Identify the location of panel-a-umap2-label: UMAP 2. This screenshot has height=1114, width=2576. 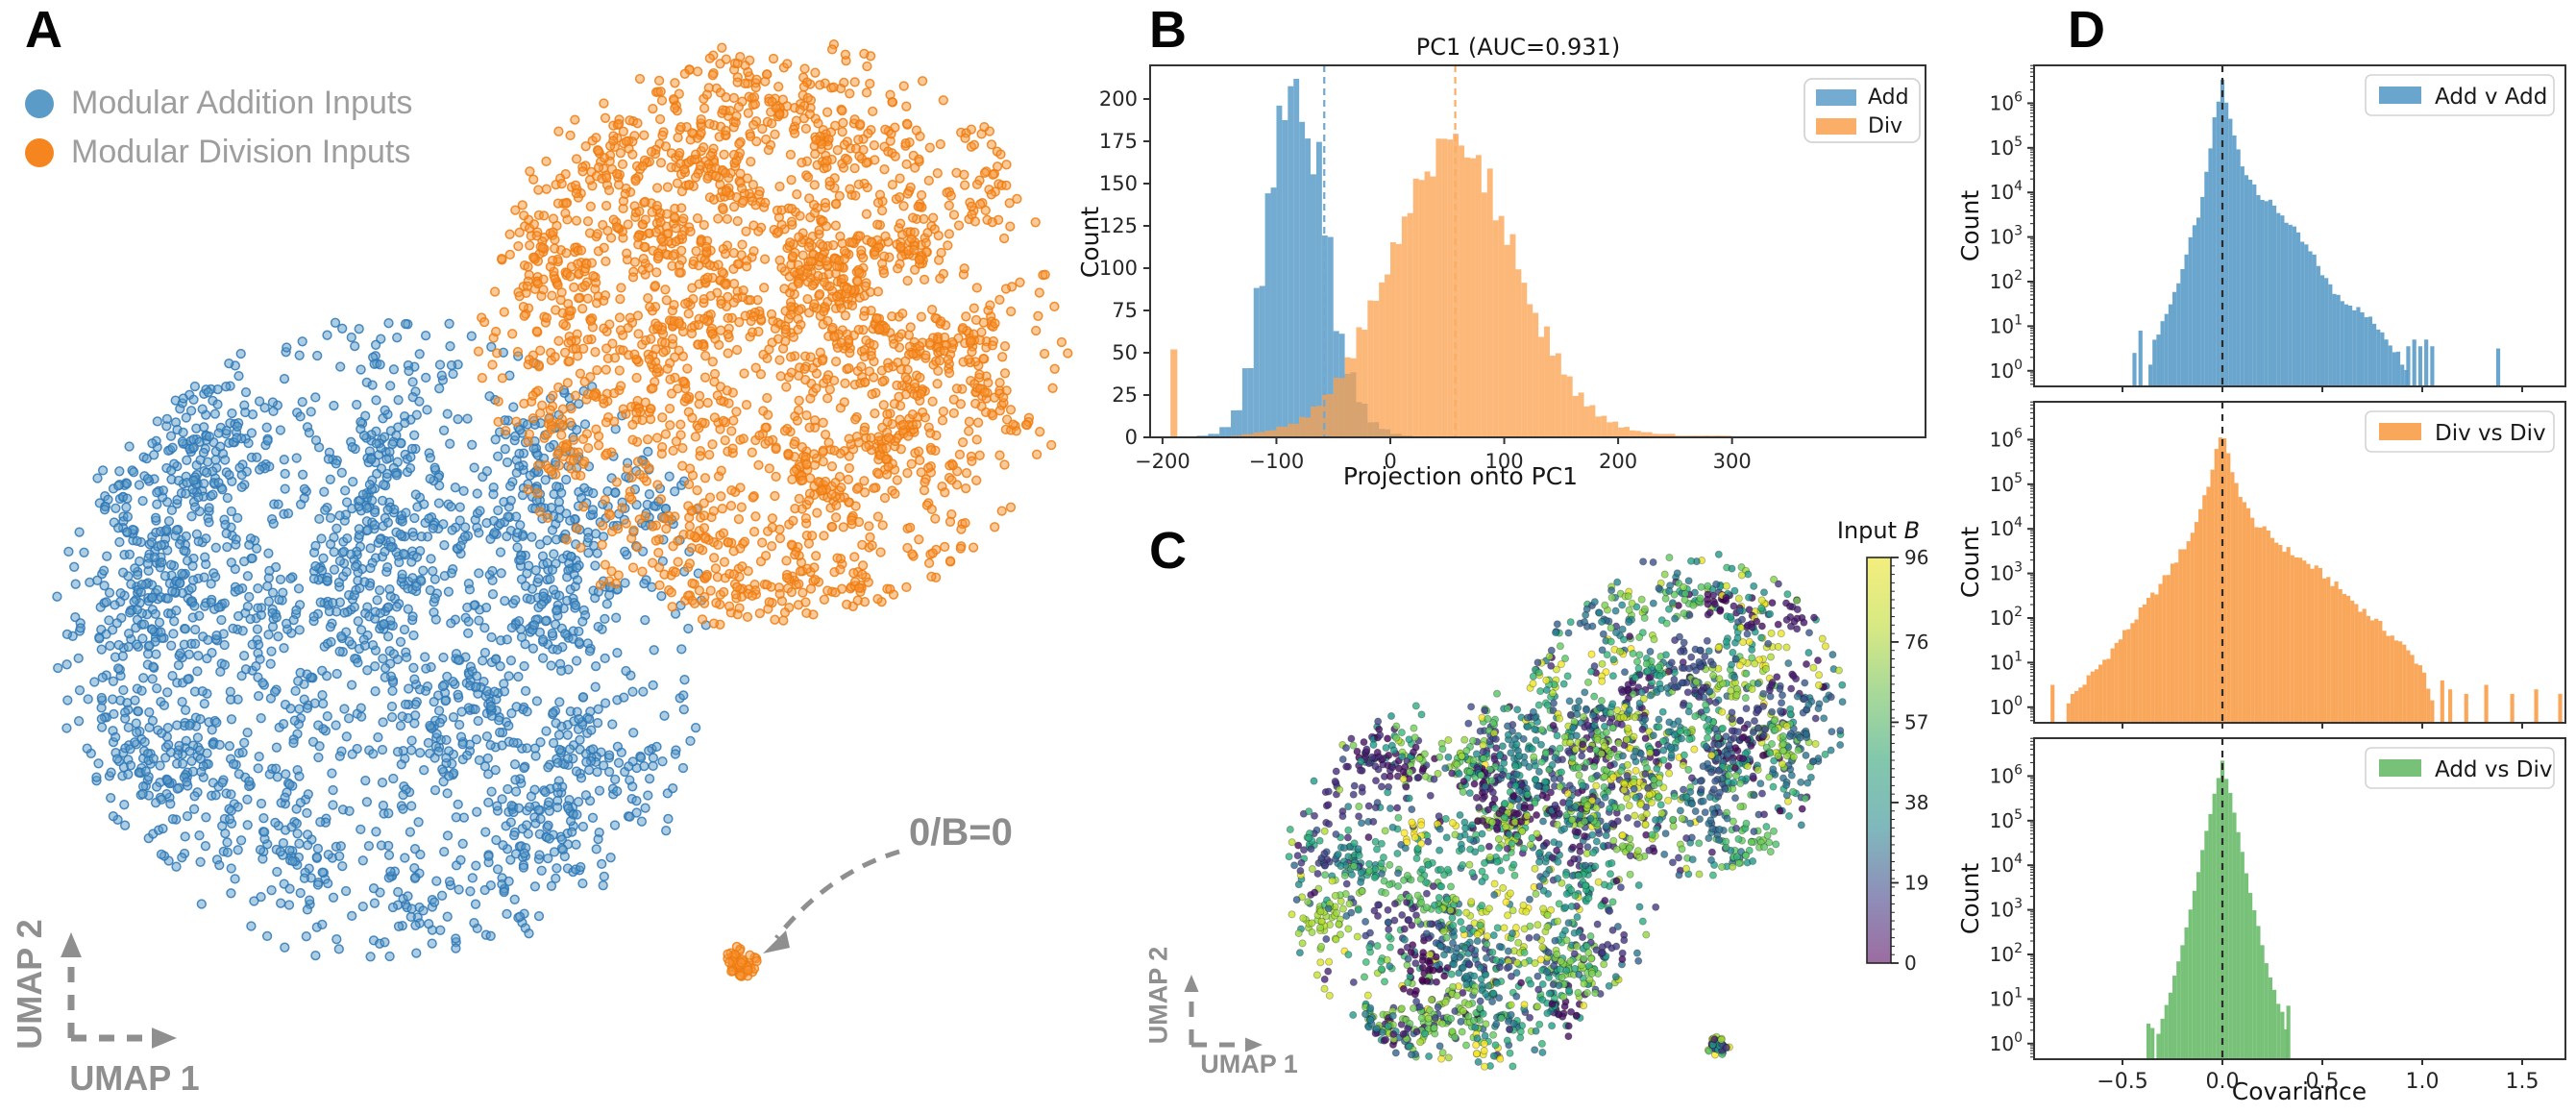
(29, 984).